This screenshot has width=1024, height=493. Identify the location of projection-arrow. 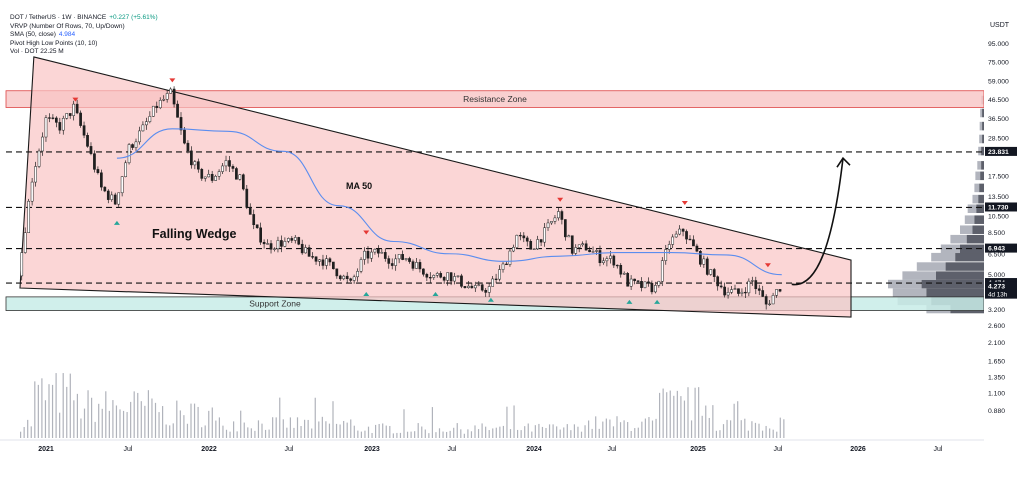
(817, 222).